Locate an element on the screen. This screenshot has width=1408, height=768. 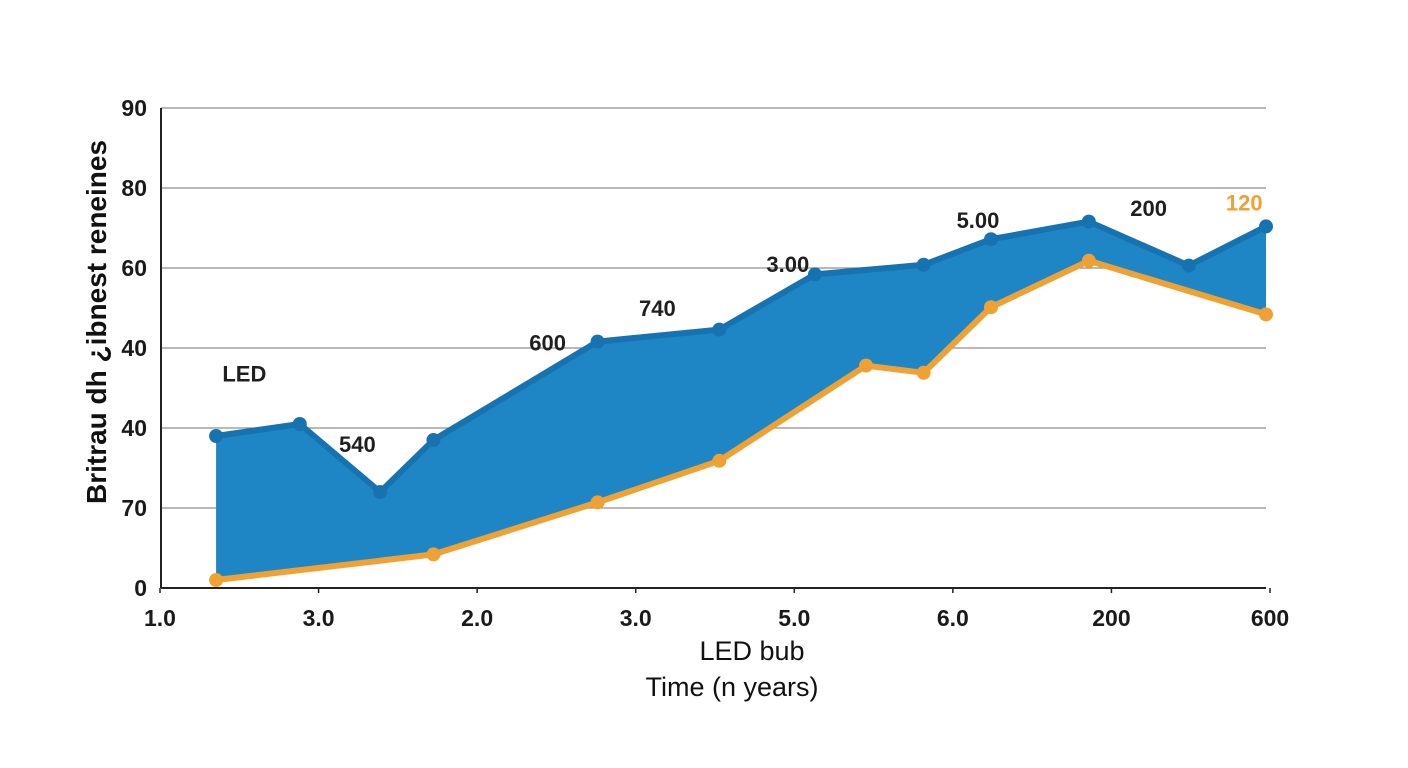
x-tick-label: 600 is located at coordinates (1270, 618).